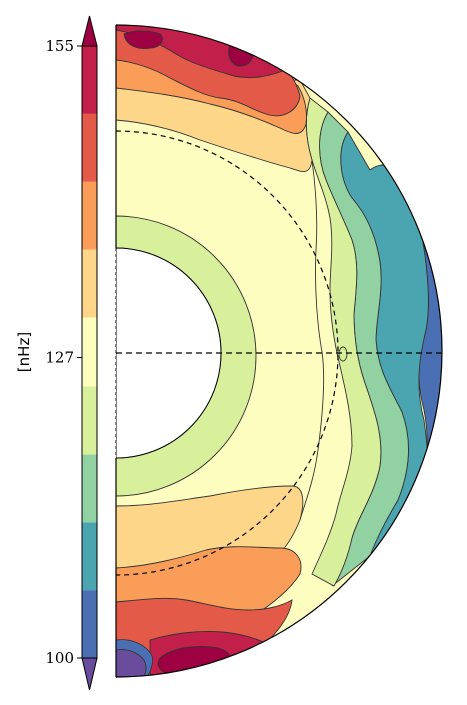  Describe the element at coordinates (343, 342) in the screenshot. I see `contour-band-lightgreen` at that location.